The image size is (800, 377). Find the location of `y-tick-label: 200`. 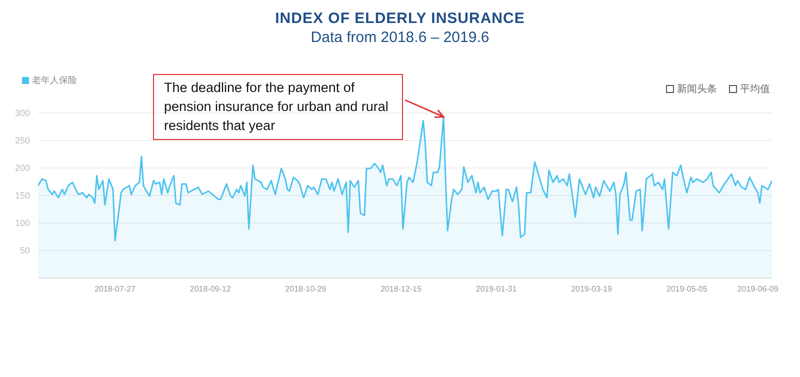

y-tick-label: 200 is located at coordinates (22, 168).